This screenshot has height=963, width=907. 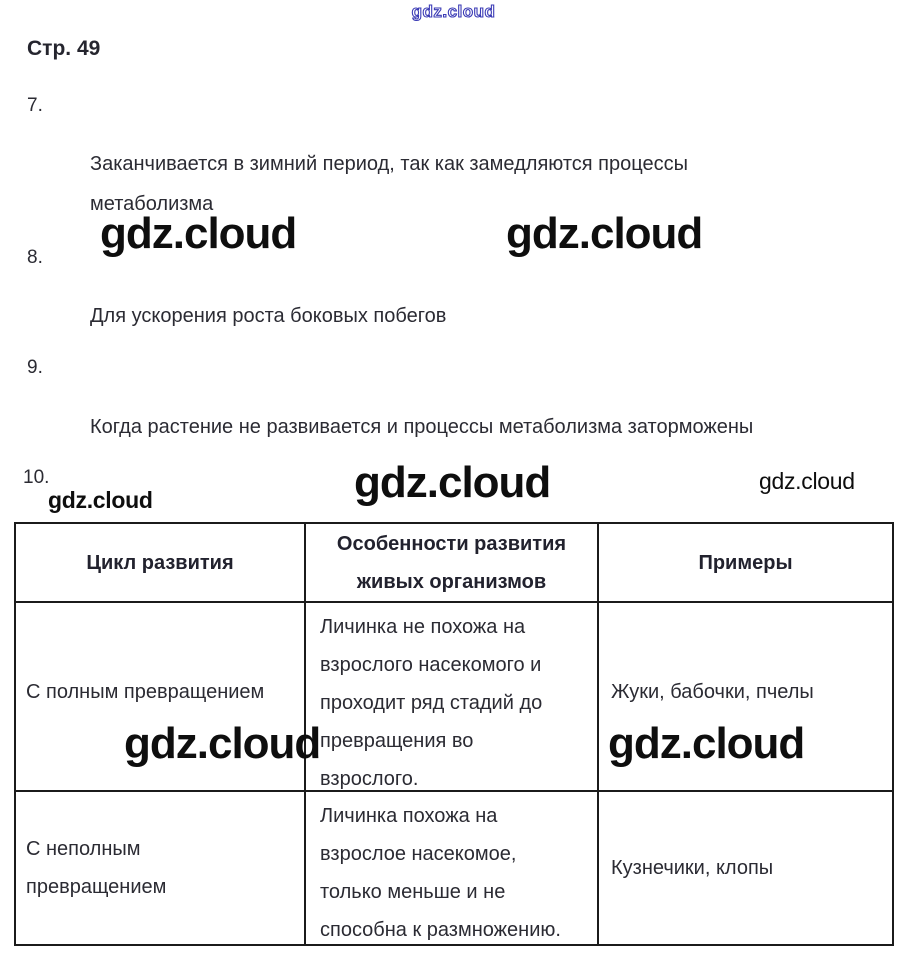 I want to click on answer-number-10: 10., so click(x=36, y=477).